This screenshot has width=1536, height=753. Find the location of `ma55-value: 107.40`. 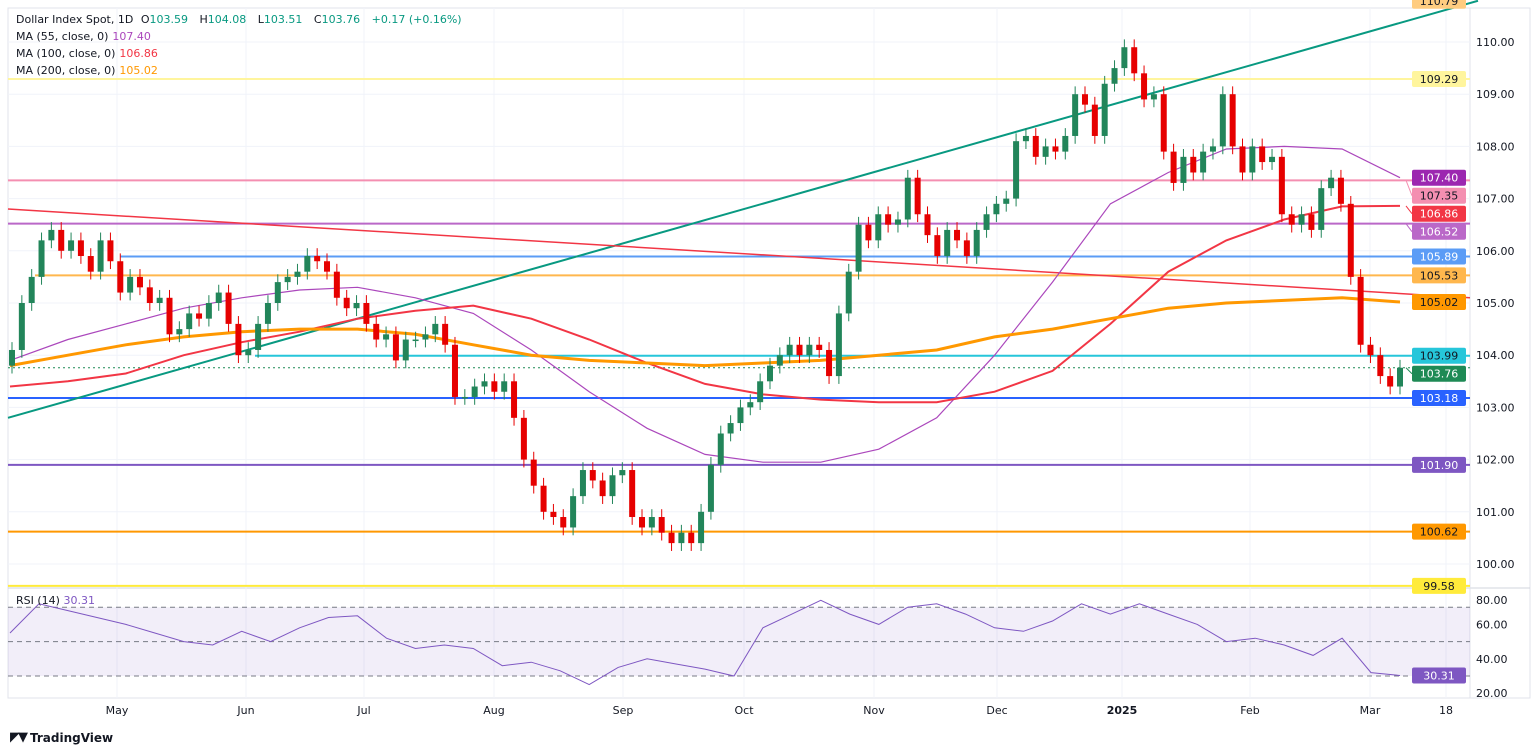

ma55-value: 107.40 is located at coordinates (131, 36).